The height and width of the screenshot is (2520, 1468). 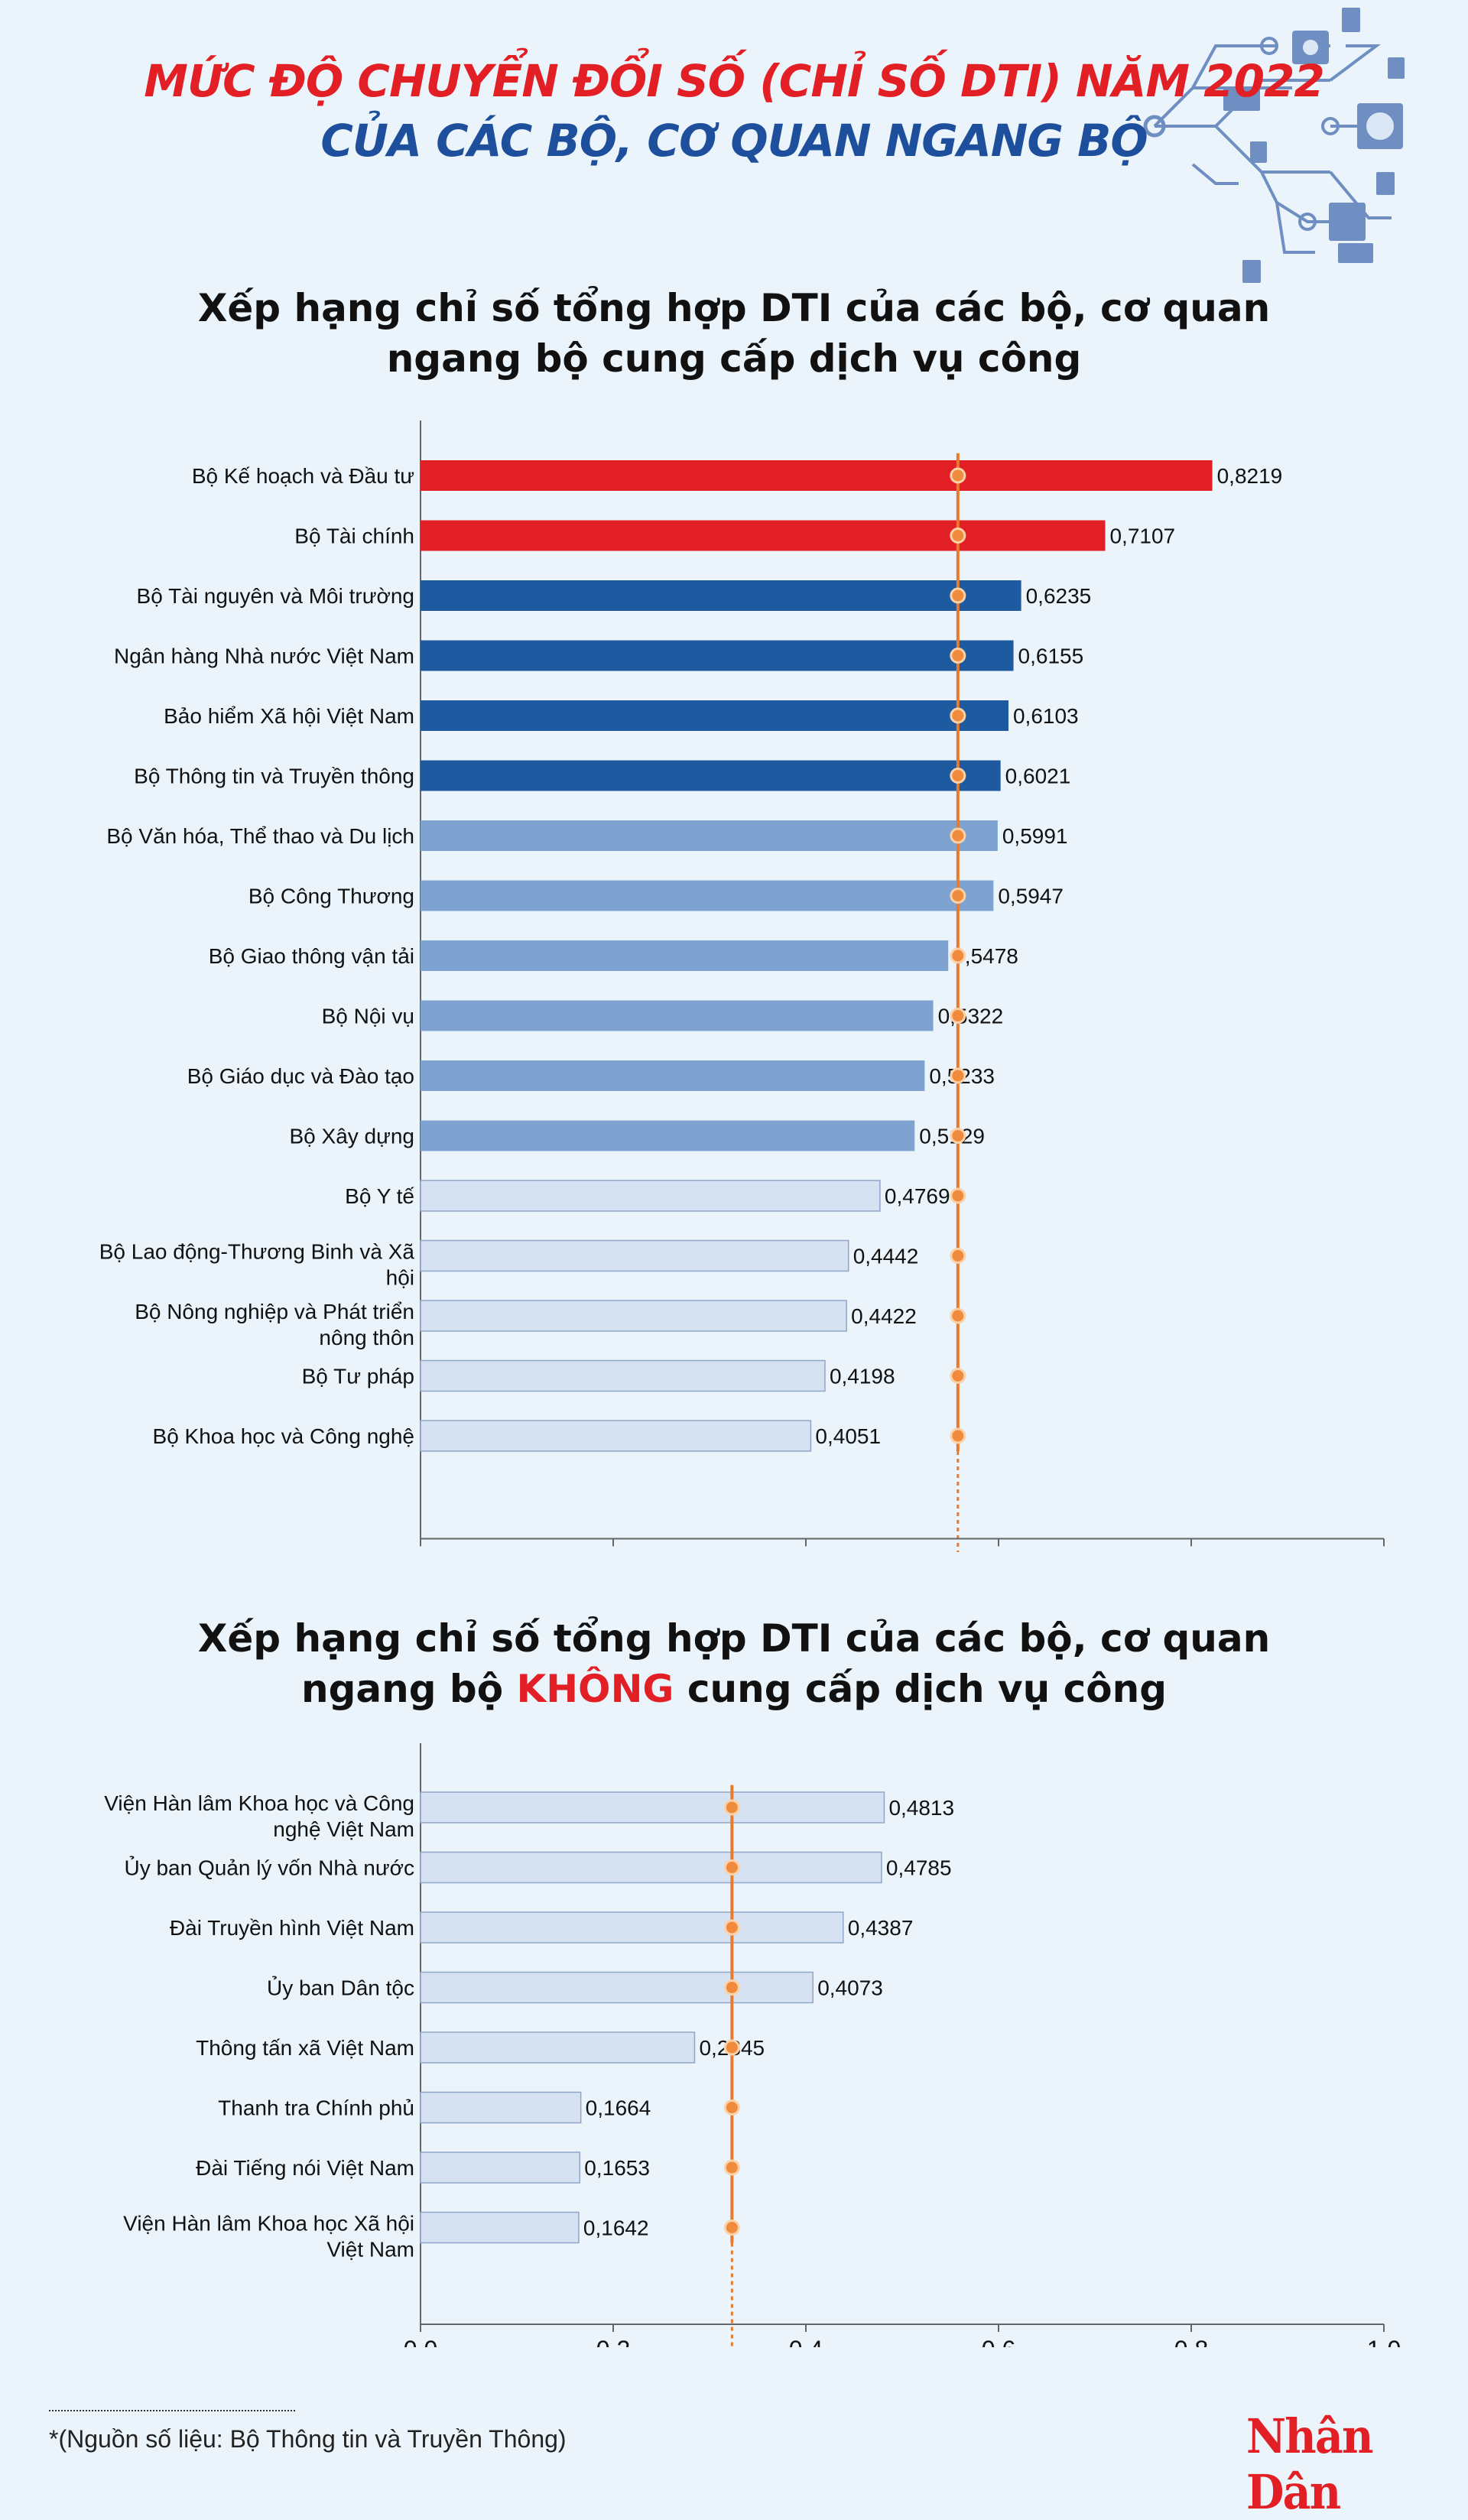 What do you see at coordinates (734, 141) in the screenshot?
I see `main-title-line2: CỦA CÁC BỘ, CƠ QUAN NGANG BỘ` at bounding box center [734, 141].